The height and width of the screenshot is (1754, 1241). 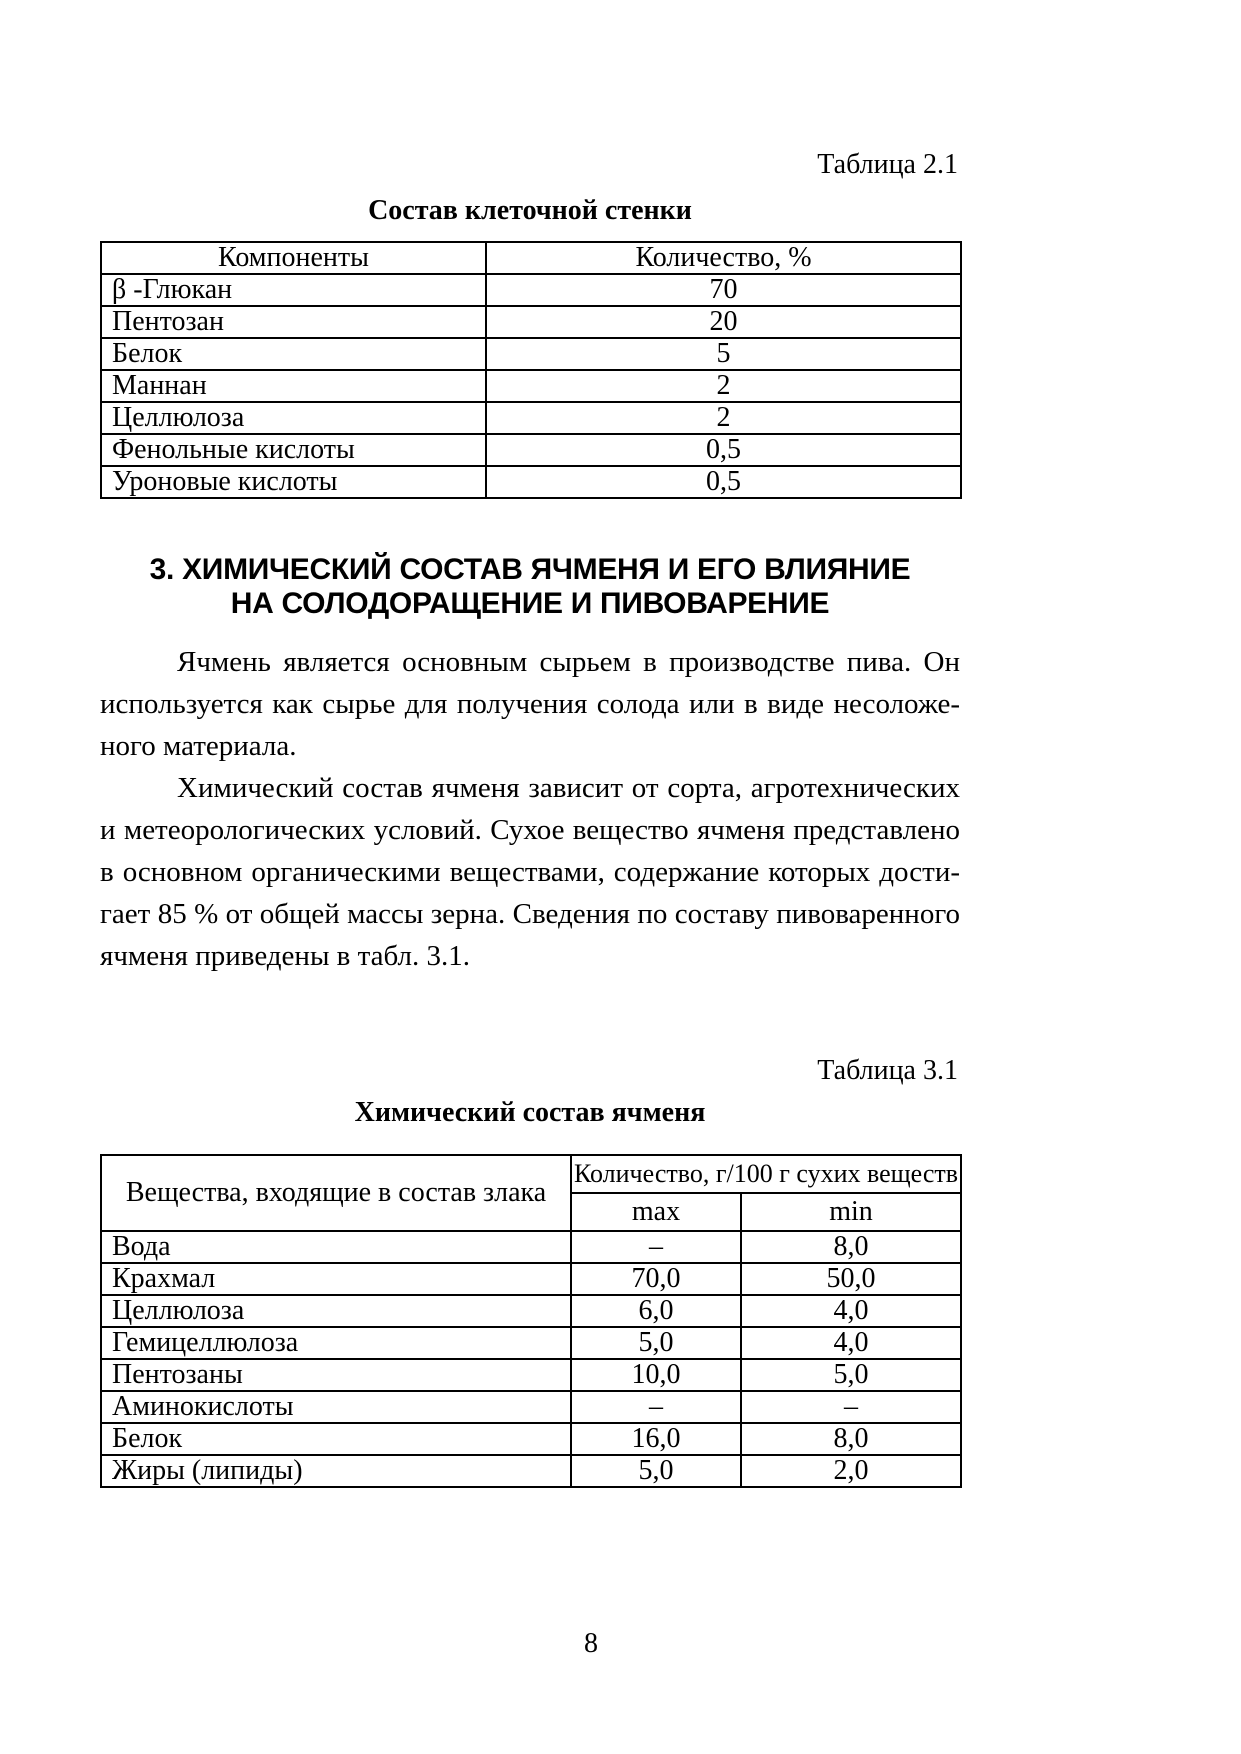 I want to click on paragraph-line: ного материала., so click(x=198, y=746).